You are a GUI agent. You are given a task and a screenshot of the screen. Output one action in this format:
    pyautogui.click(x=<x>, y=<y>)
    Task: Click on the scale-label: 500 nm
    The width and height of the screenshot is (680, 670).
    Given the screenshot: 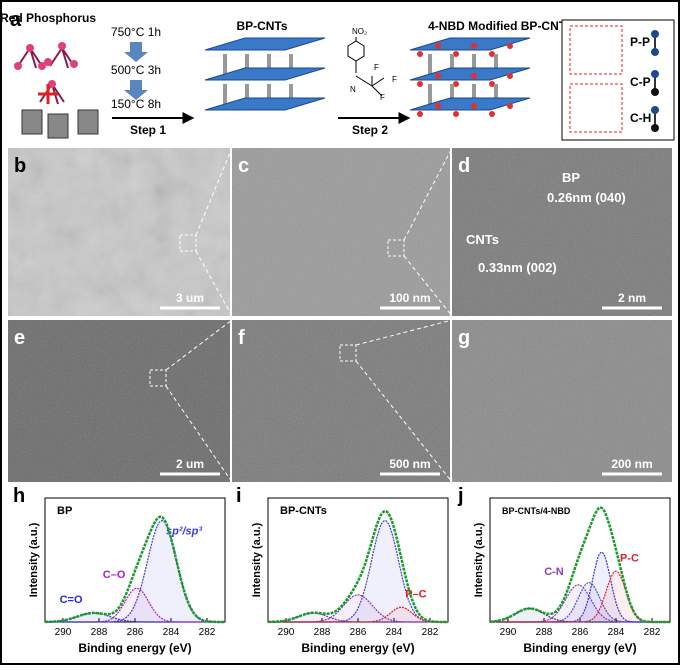 What is the action you would take?
    pyautogui.click(x=409, y=464)
    